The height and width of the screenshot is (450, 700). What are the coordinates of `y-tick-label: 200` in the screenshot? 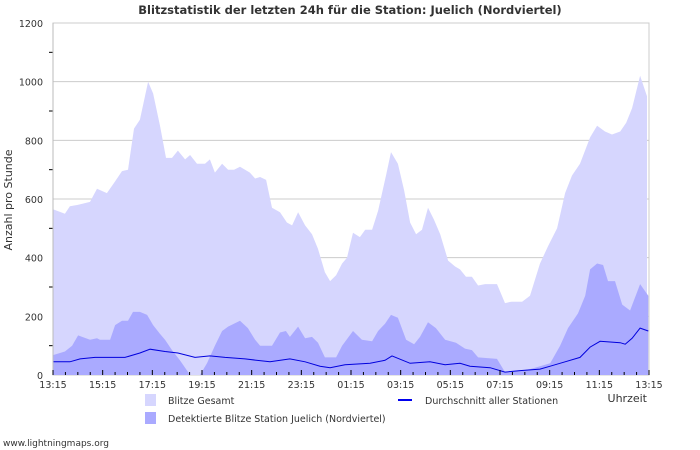 It's located at (34, 317).